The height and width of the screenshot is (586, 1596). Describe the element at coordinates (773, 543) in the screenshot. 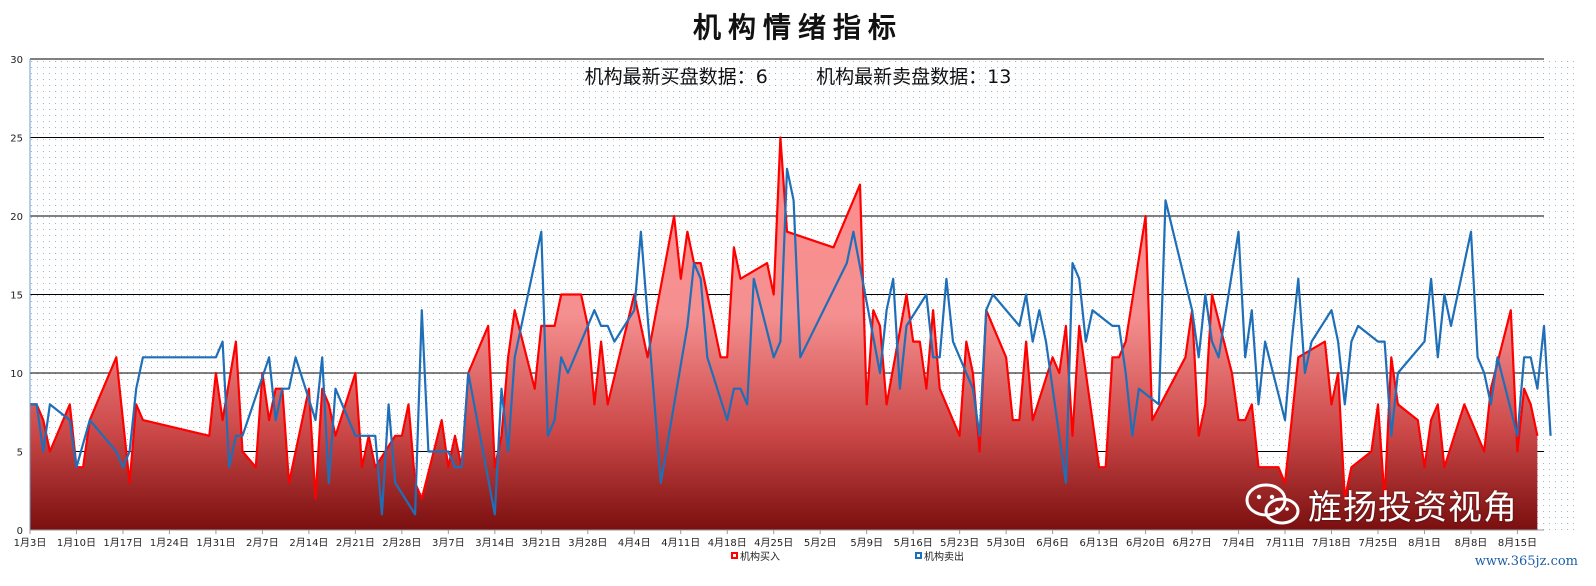

I see `x-tick-label: 4月25日` at that location.